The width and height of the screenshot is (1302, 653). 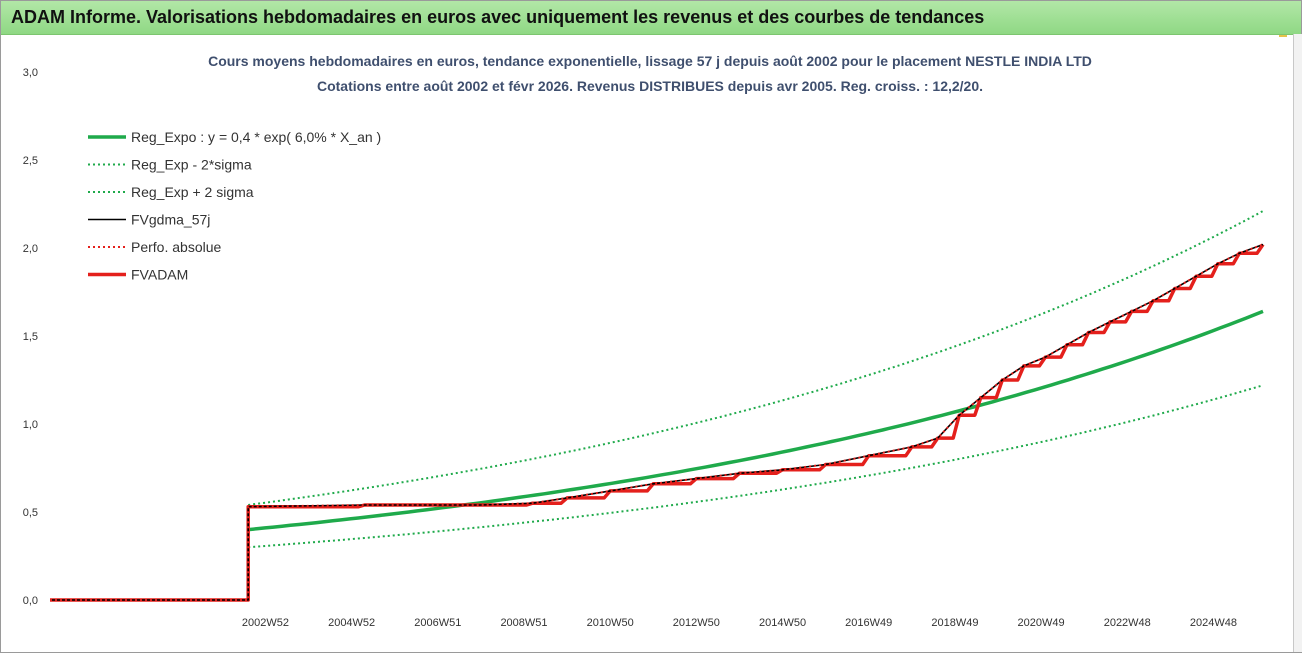 I want to click on corner-marker, so click(x=1283, y=36).